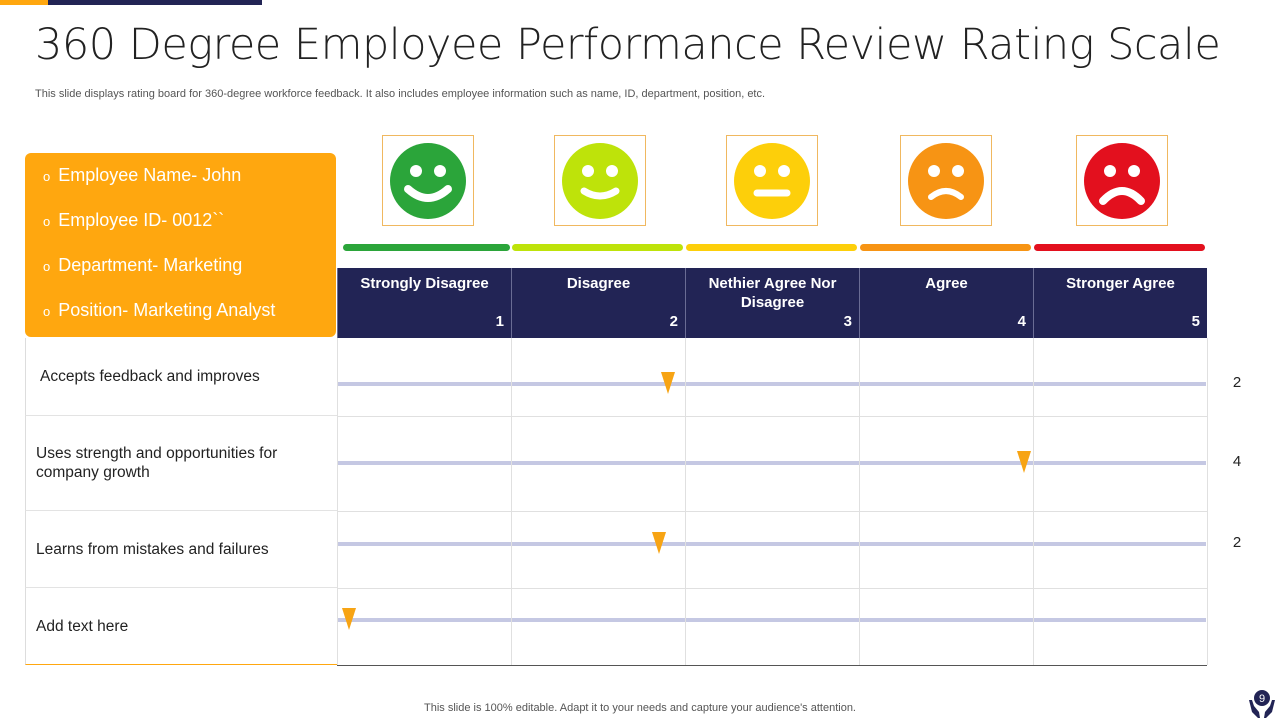 The width and height of the screenshot is (1280, 725). I want to click on sad-face-icon, so click(946, 180).